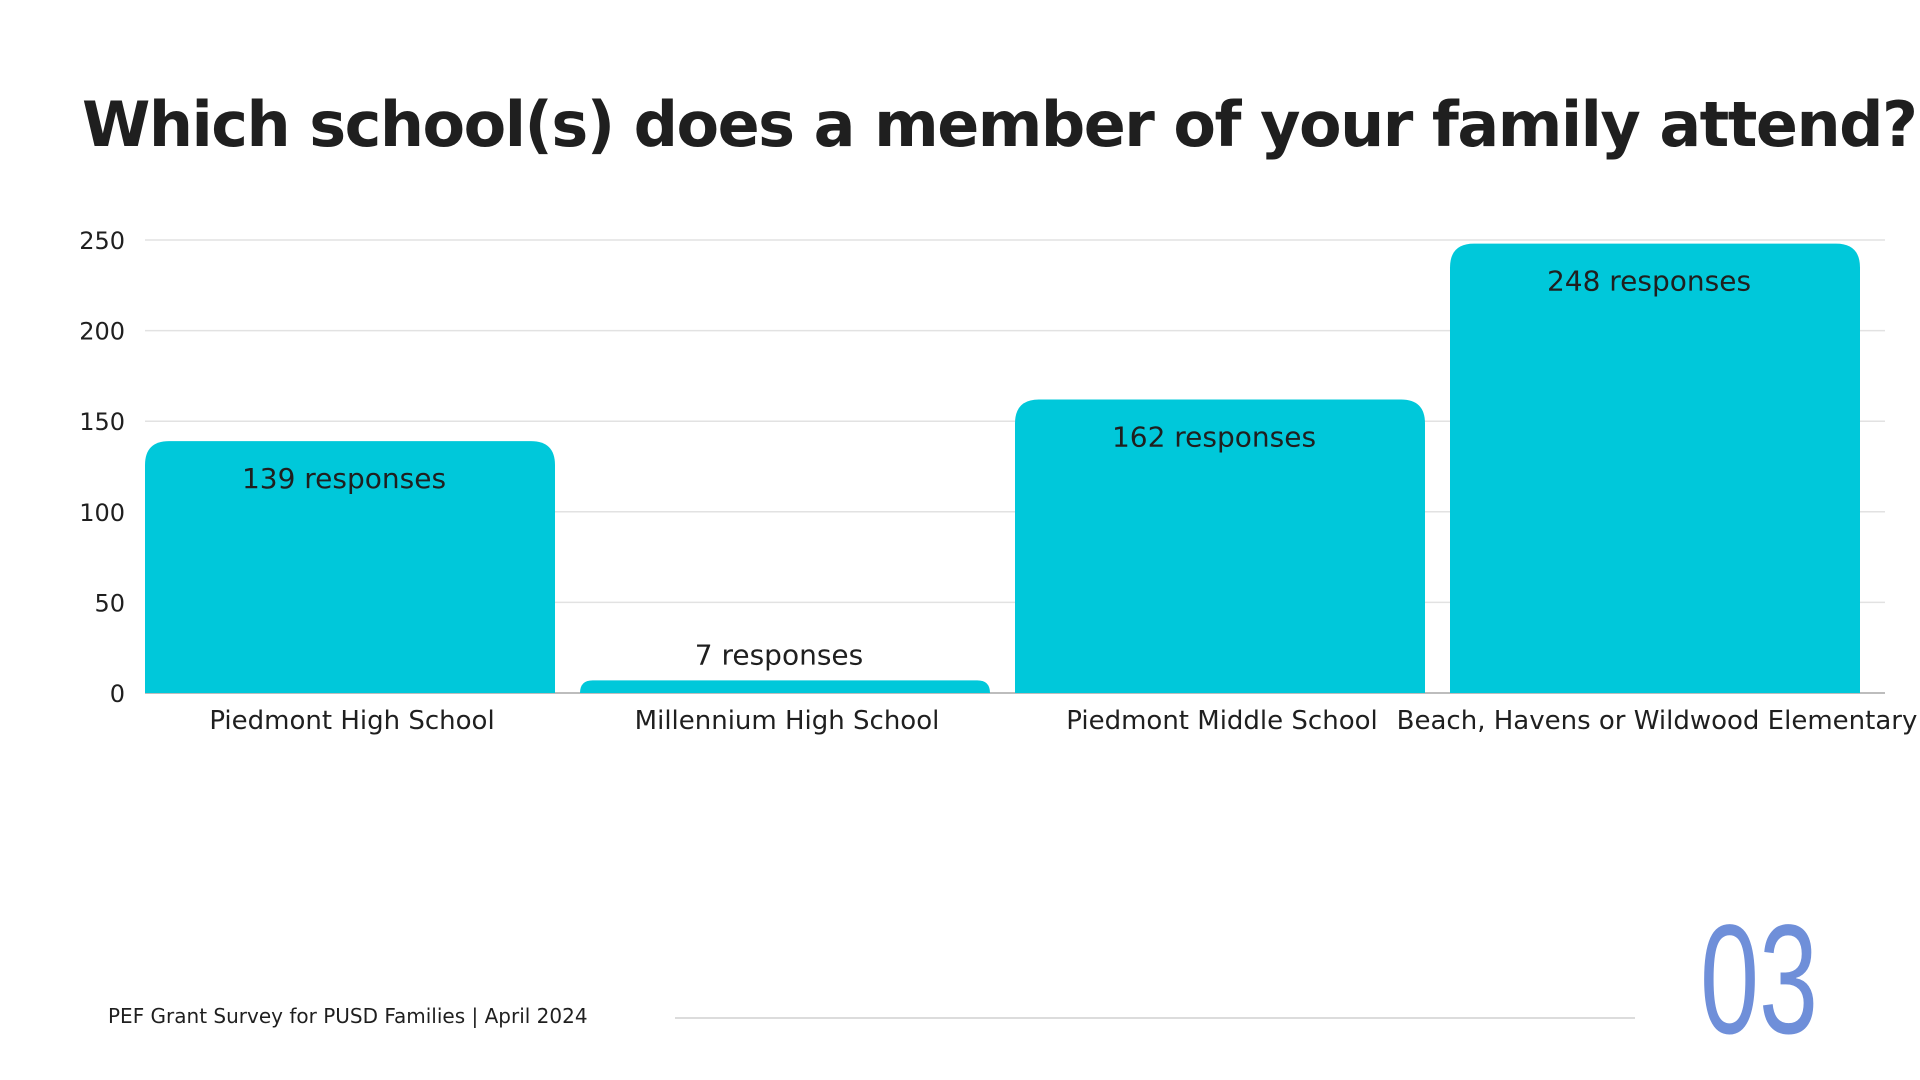 The image size is (1920, 1080). I want to click on data-label: 162 responses, so click(1214, 436).